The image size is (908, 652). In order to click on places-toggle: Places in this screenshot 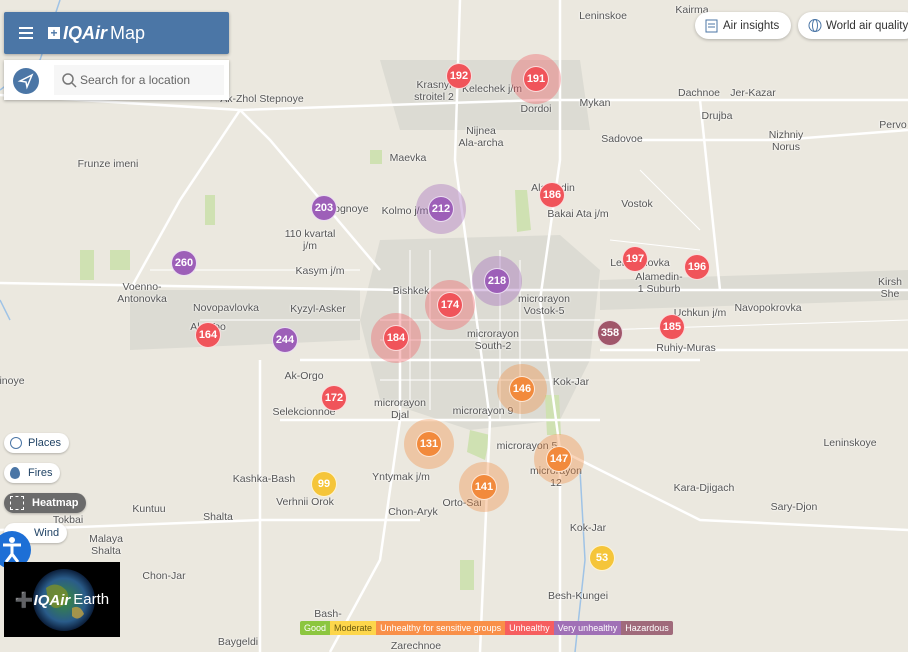, I will do `click(37, 443)`.